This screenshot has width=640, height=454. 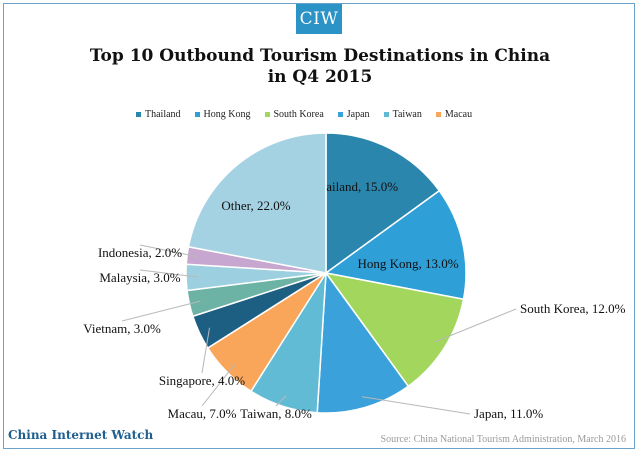 What do you see at coordinates (202, 413) in the screenshot?
I see `slice-label: Macau, 7.0%` at bounding box center [202, 413].